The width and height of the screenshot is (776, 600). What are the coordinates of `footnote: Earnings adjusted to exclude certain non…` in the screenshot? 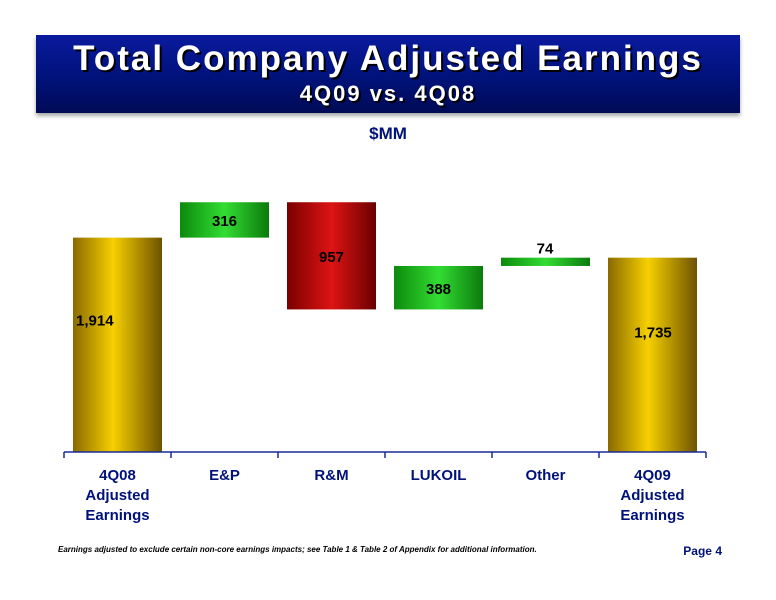 It's located at (297, 549).